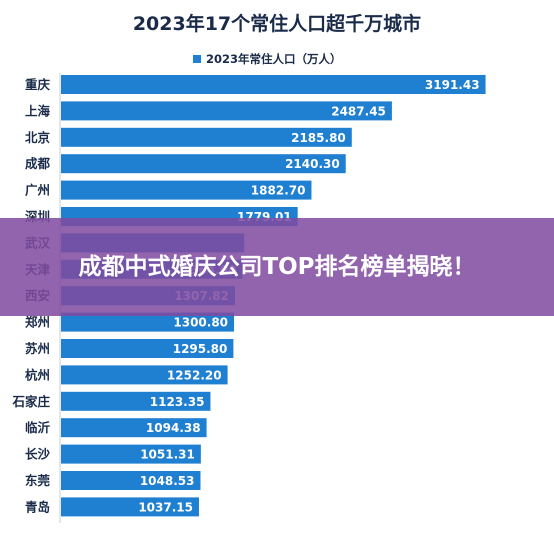 The image size is (554, 535). Describe the element at coordinates (167, 455) in the screenshot. I see `bar-value-label: 1051.31` at that location.